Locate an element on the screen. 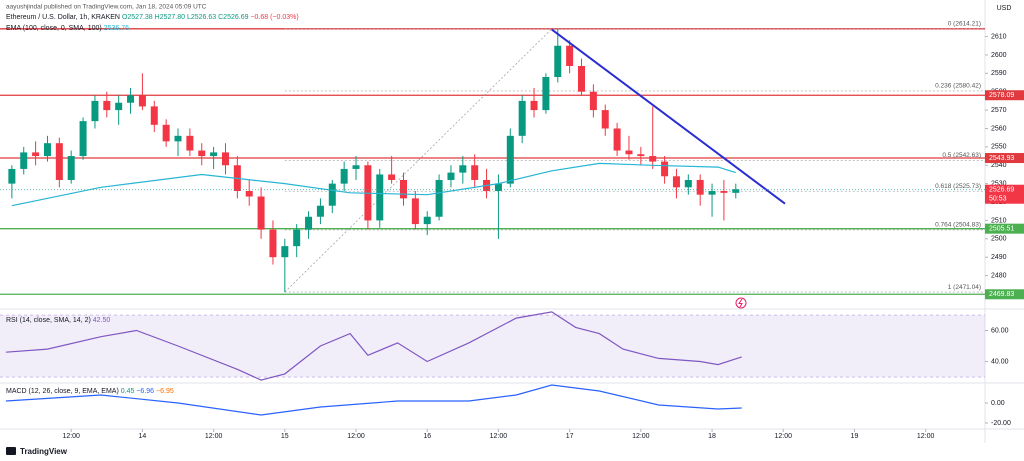  fib-label: 0.764 (2504.83) is located at coordinates (958, 225).